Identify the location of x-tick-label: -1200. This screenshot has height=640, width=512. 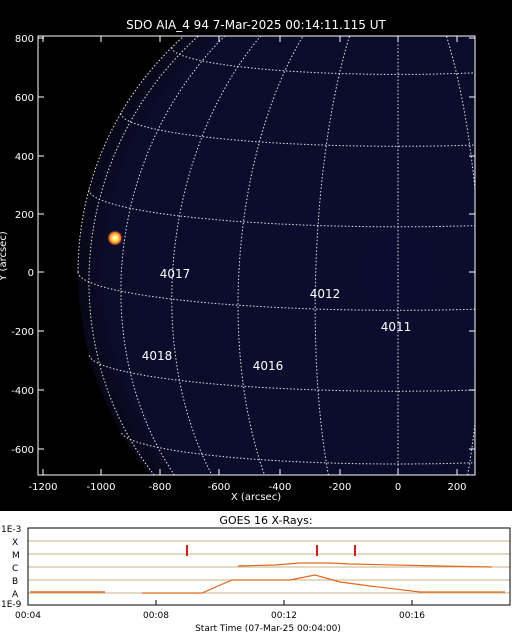
(42, 487).